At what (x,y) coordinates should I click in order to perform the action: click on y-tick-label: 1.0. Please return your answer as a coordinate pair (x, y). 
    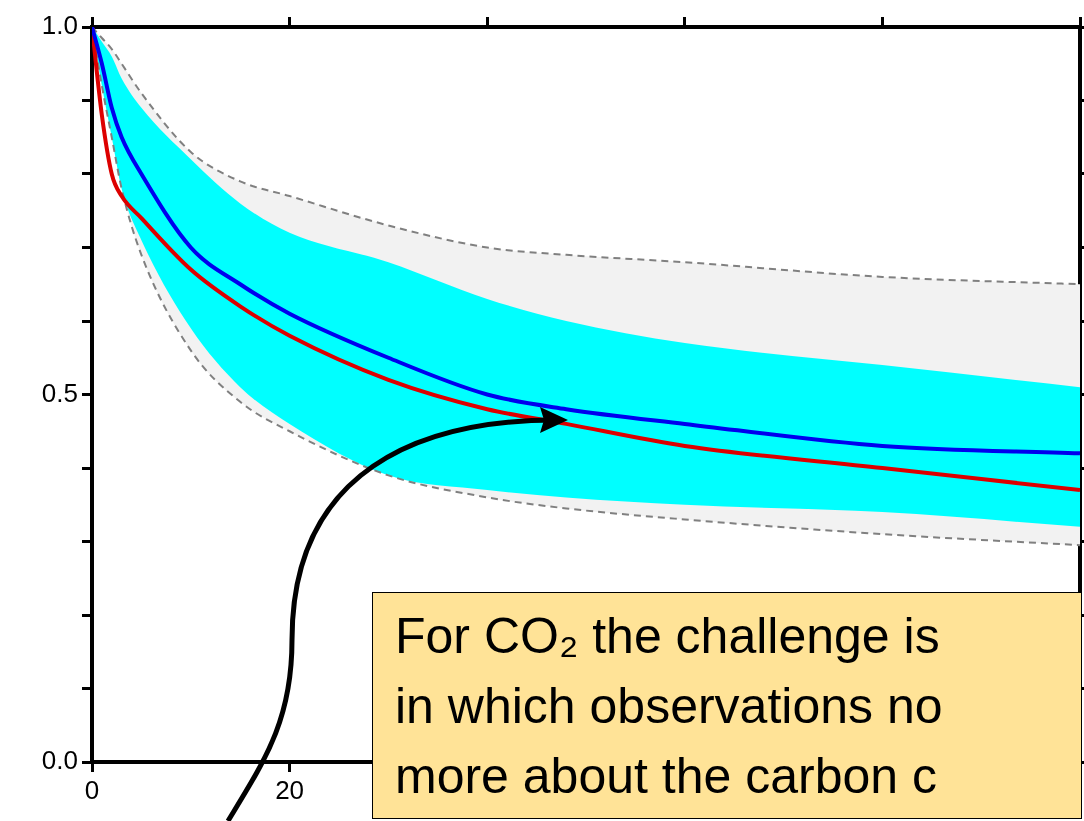
    Looking at the image, I should click on (59, 25).